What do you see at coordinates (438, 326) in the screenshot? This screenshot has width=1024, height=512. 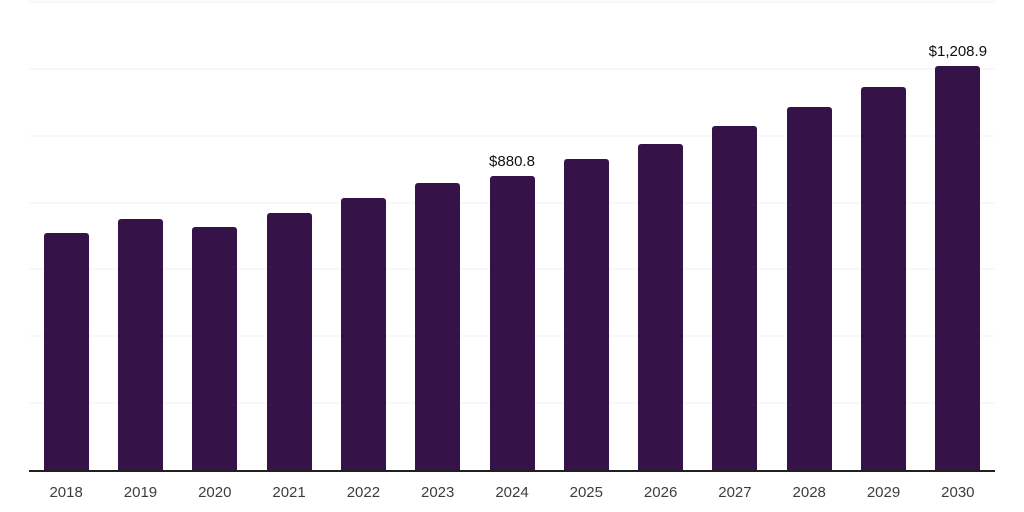 I see `bar-2023` at bounding box center [438, 326].